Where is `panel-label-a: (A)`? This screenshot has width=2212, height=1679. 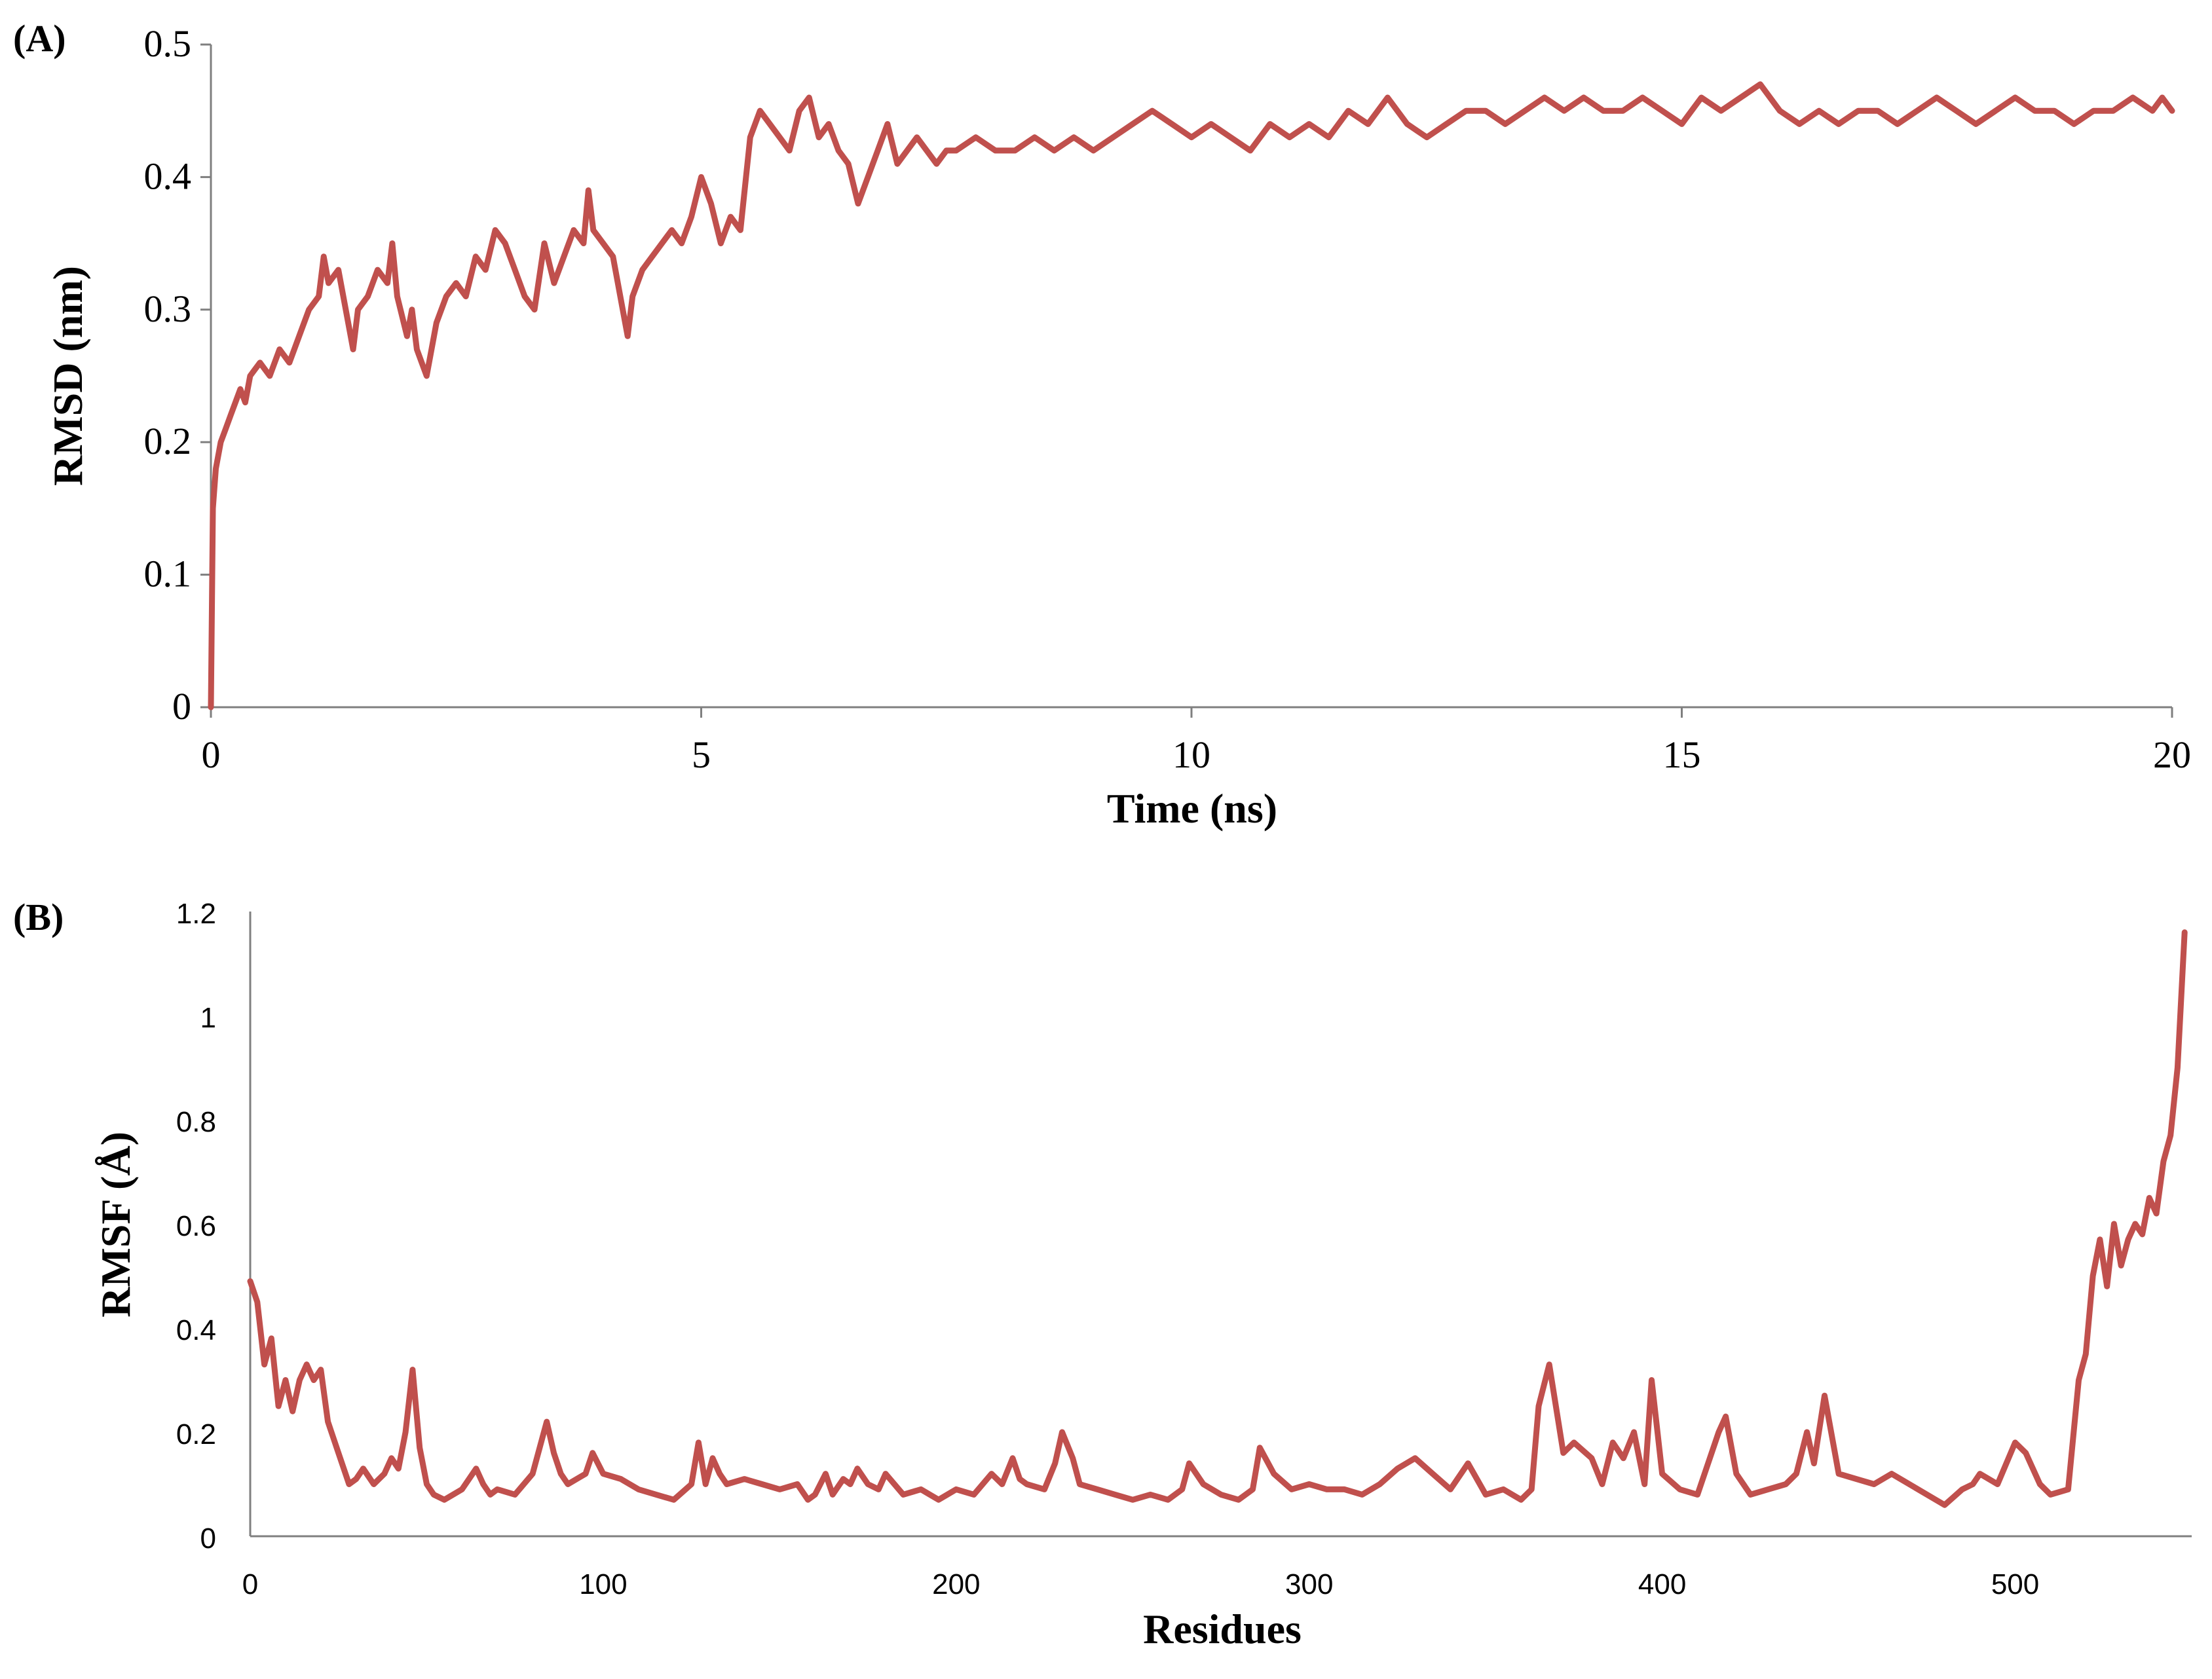 panel-label-a: (A) is located at coordinates (39, 38).